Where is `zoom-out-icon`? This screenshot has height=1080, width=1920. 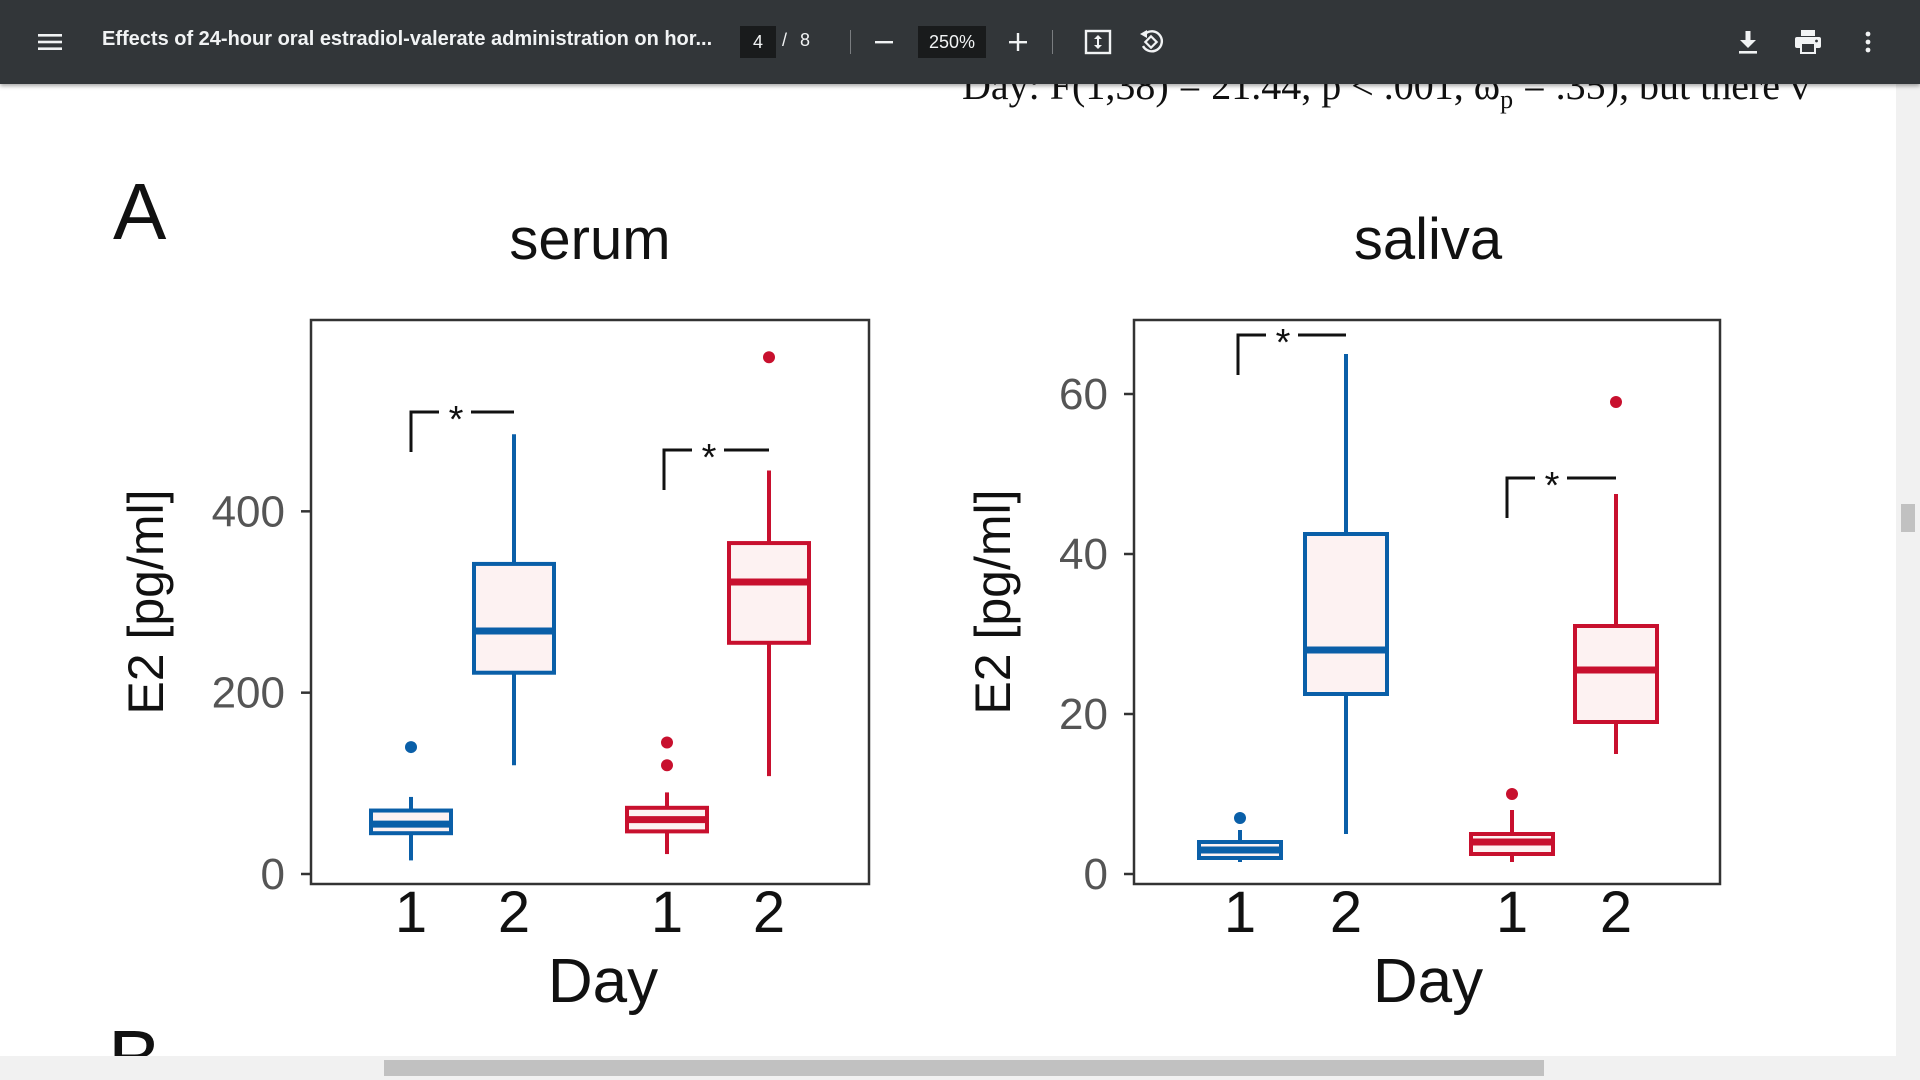 zoom-out-icon is located at coordinates (884, 42).